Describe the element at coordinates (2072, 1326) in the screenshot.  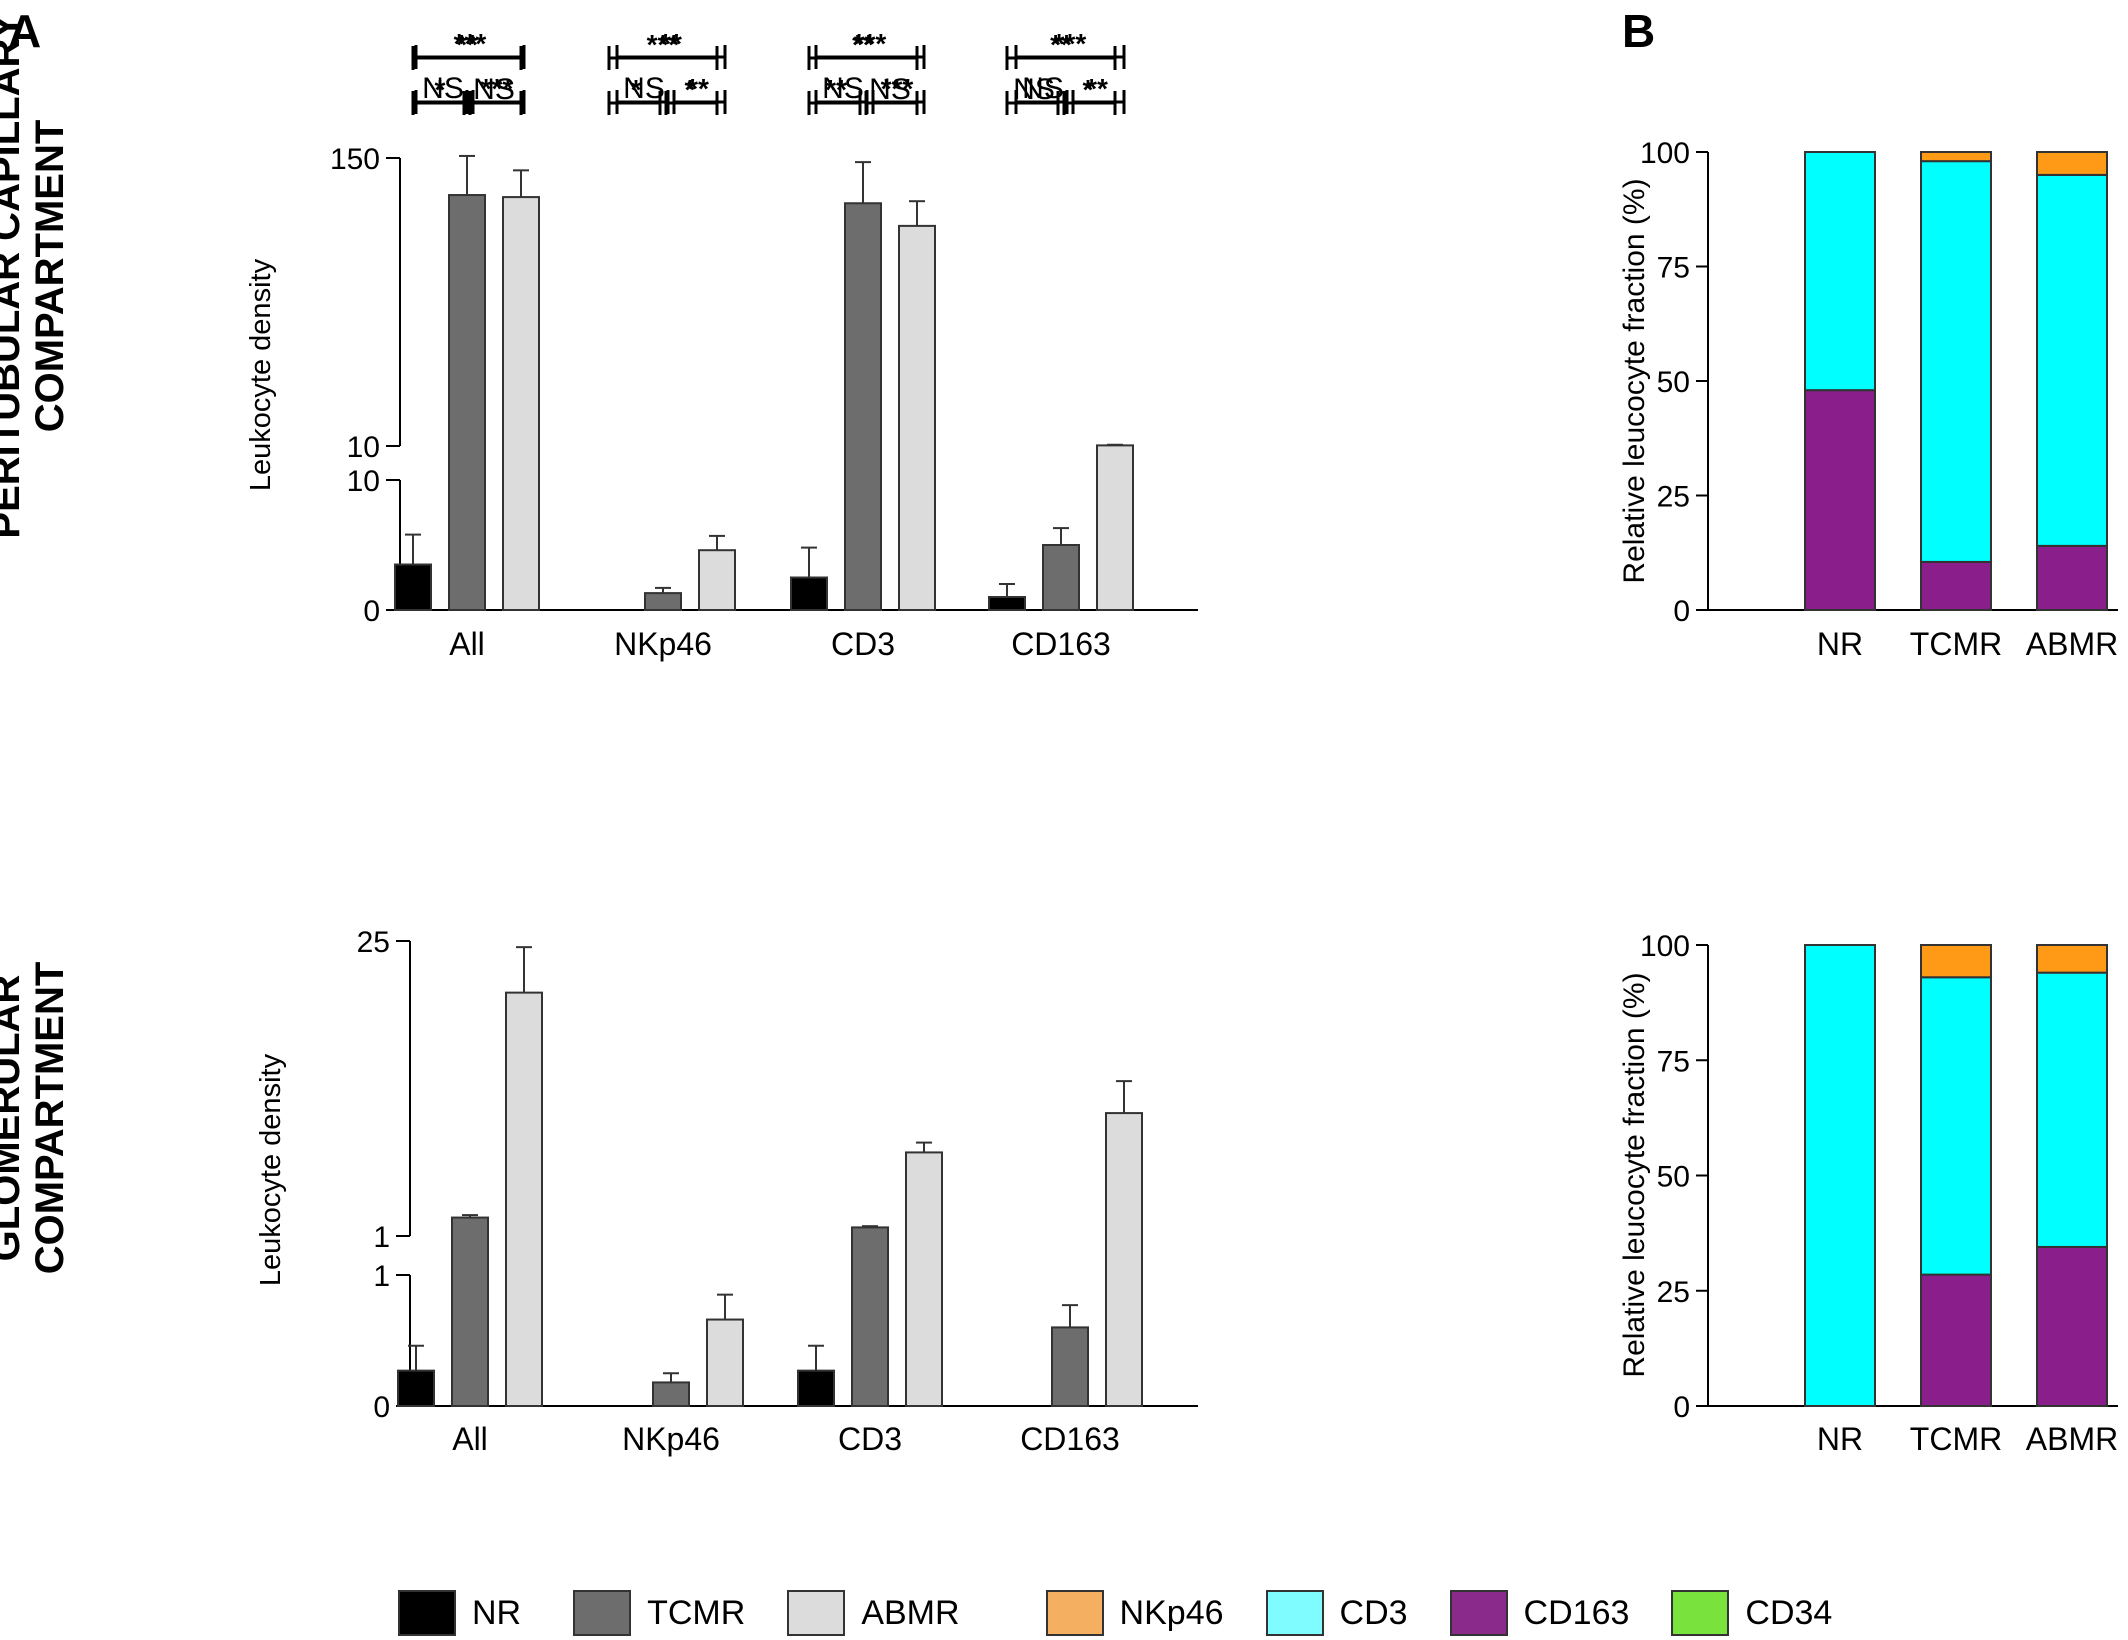
I see `b1-stack-abmr-cd163` at that location.